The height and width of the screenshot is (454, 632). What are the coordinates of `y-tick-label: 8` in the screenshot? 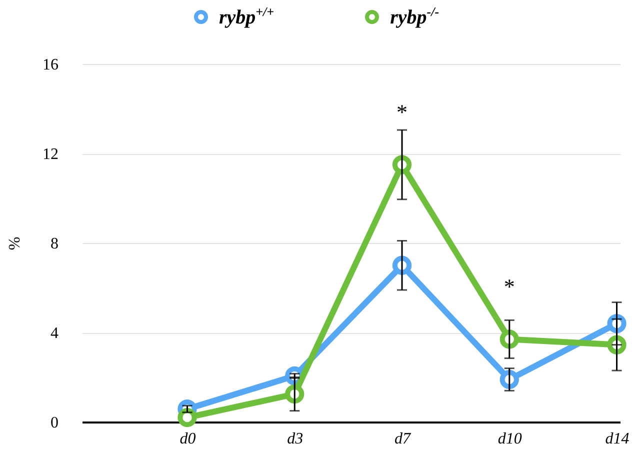 It's located at (54, 244).